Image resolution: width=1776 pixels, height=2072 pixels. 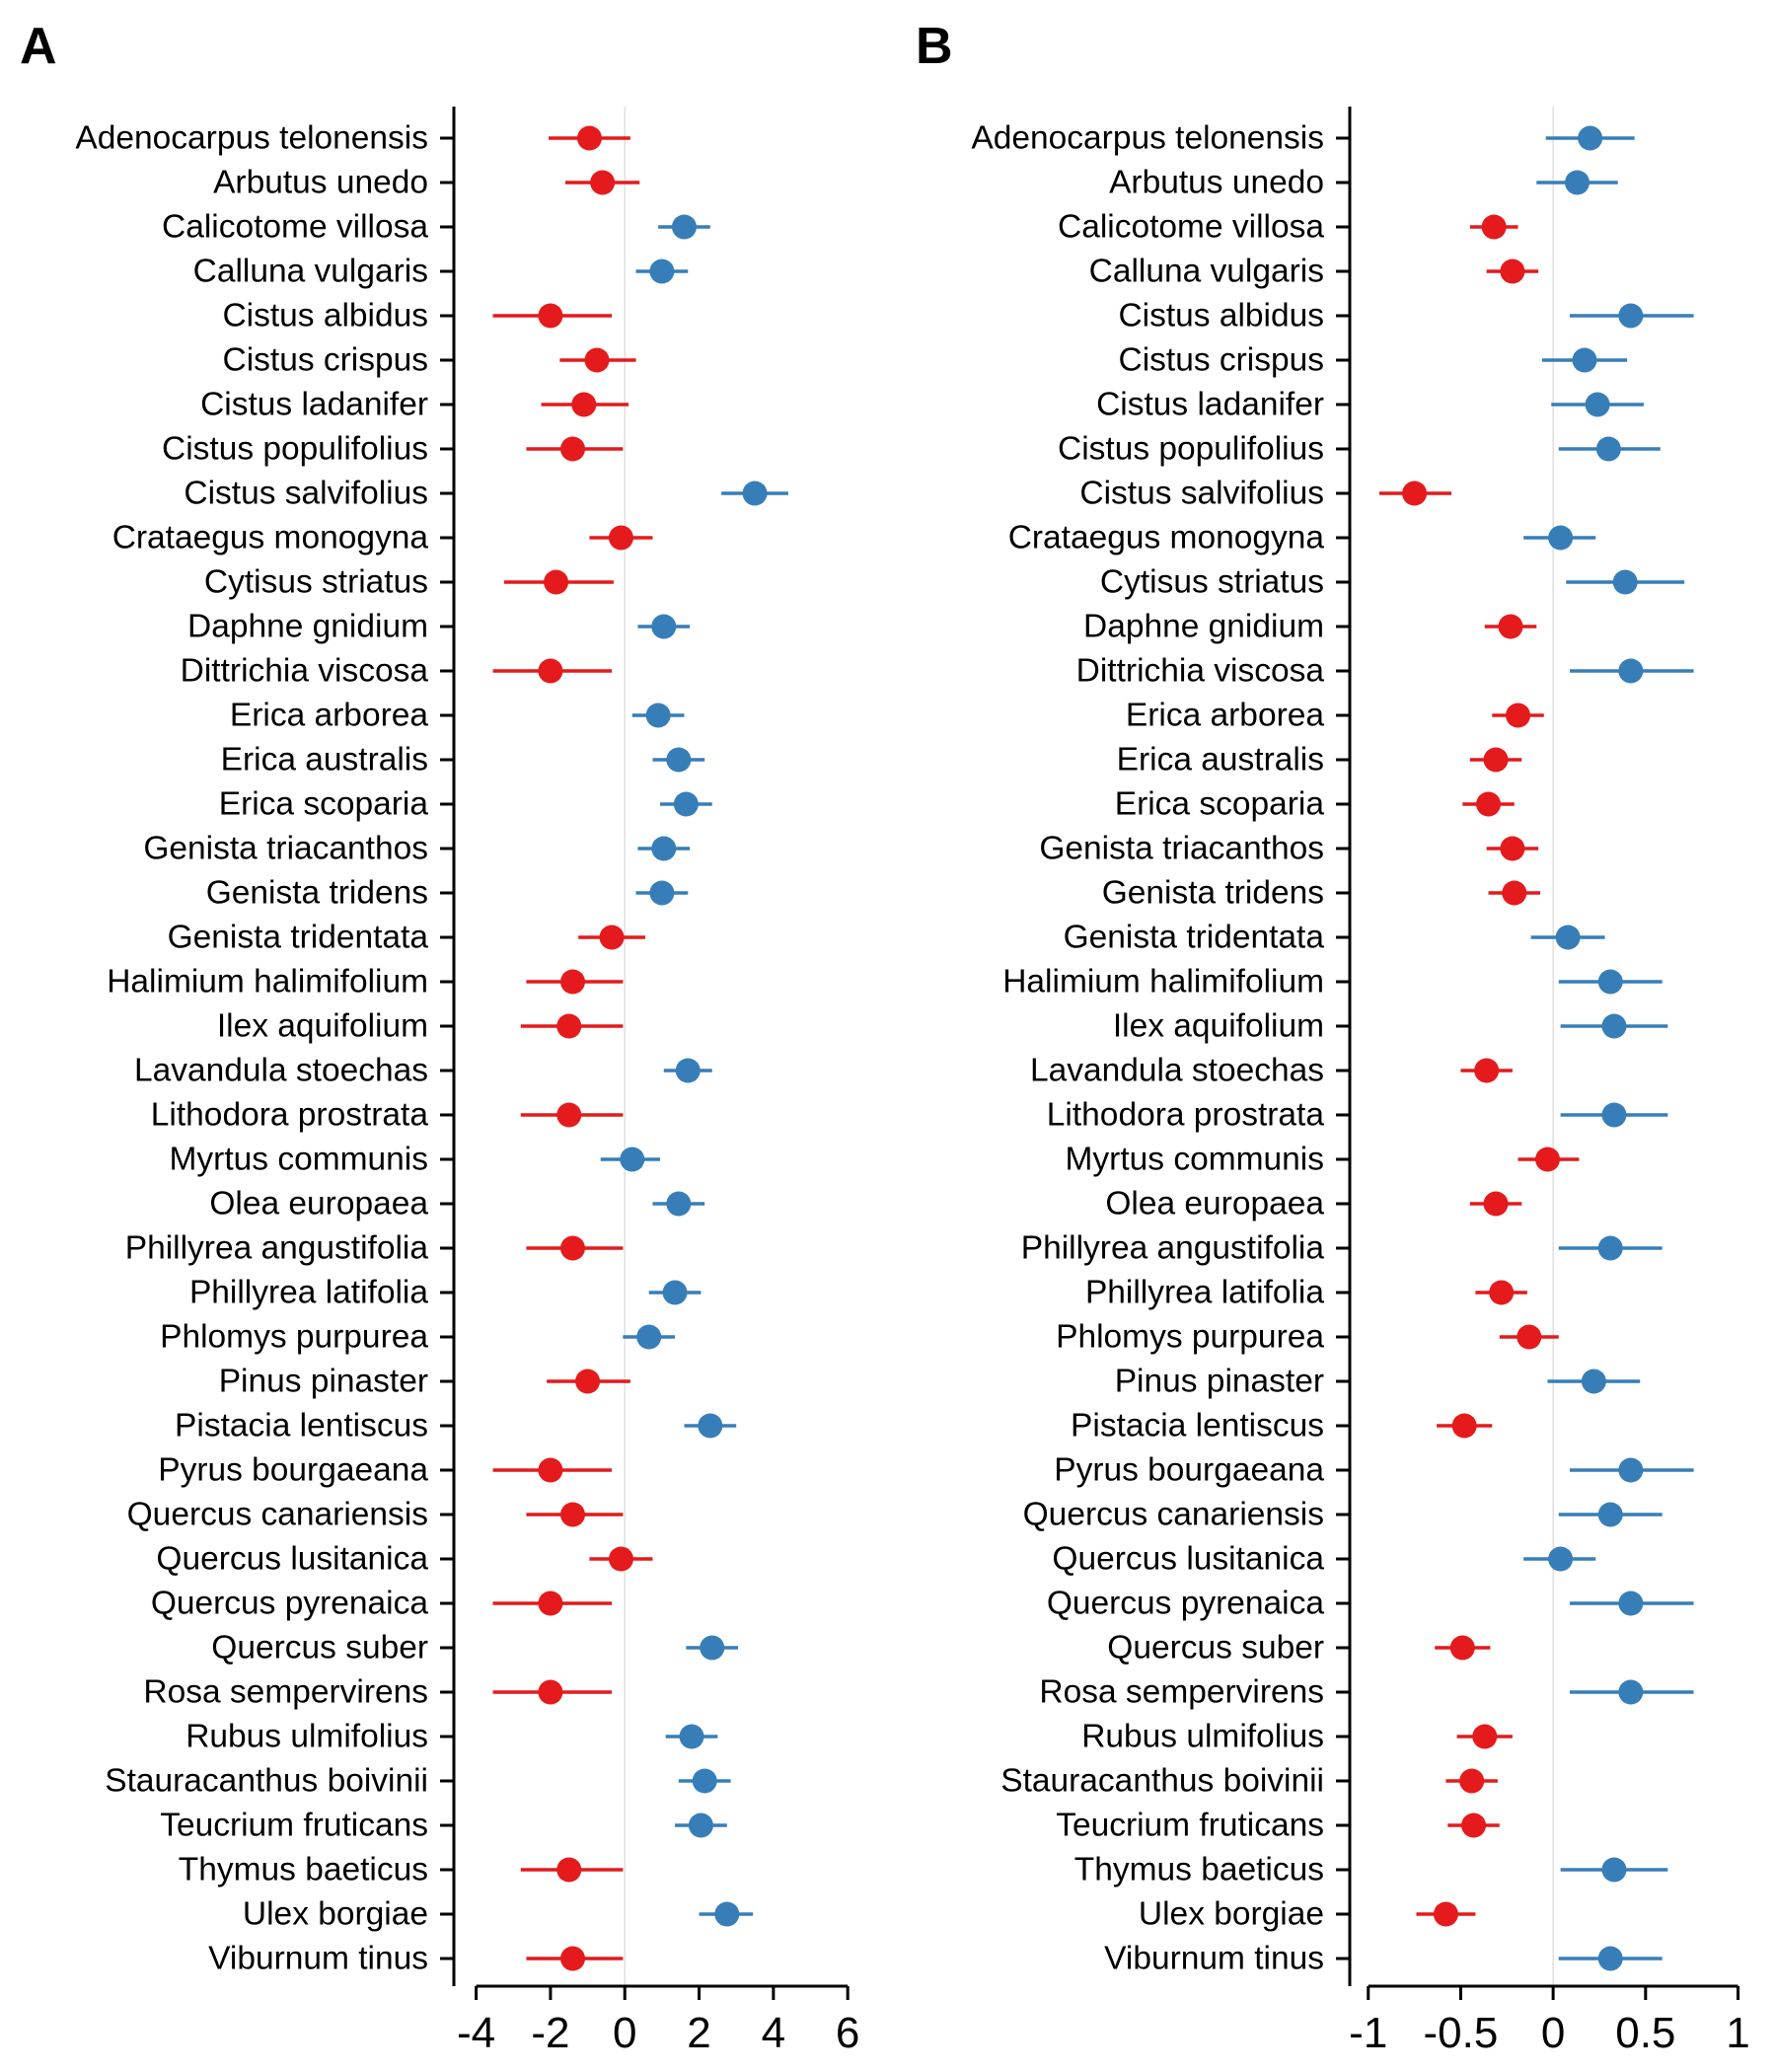 What do you see at coordinates (1190, 1826) in the screenshot?
I see `panel-b-species-label: Teucrium fruticans` at bounding box center [1190, 1826].